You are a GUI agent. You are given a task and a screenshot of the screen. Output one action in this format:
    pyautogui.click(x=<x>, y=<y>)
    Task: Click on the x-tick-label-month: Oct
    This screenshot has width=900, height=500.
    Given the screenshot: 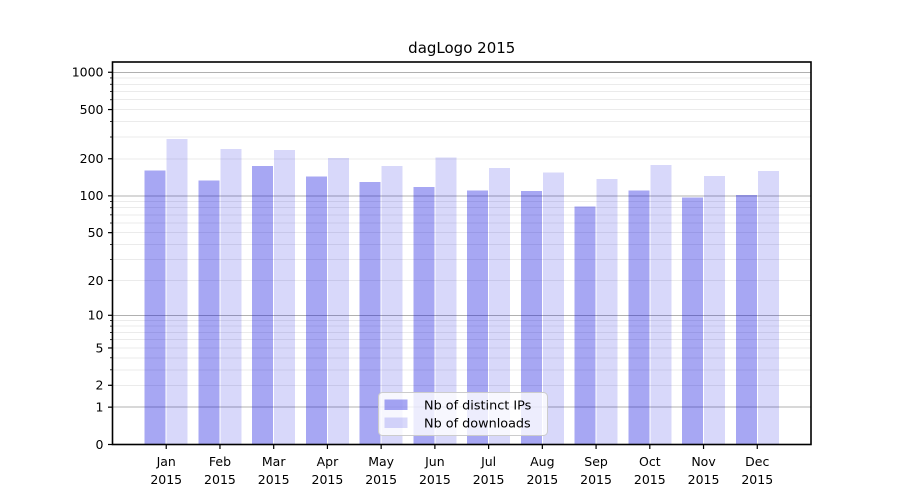 What is the action you would take?
    pyautogui.click(x=650, y=461)
    